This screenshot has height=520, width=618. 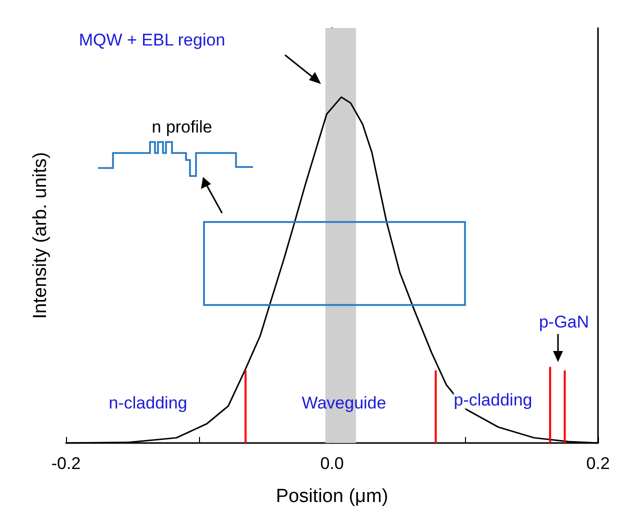 I want to click on x-tick-label: 0.2, so click(x=598, y=463).